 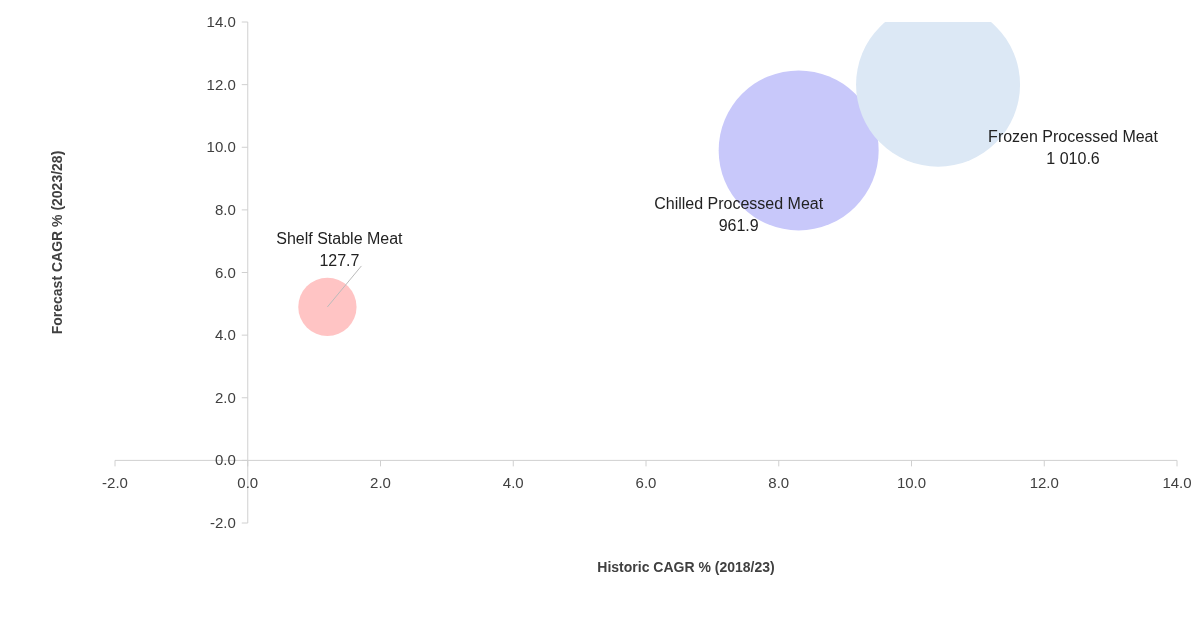 What do you see at coordinates (1044, 483) in the screenshot?
I see `x-tick-label: 12.0` at bounding box center [1044, 483].